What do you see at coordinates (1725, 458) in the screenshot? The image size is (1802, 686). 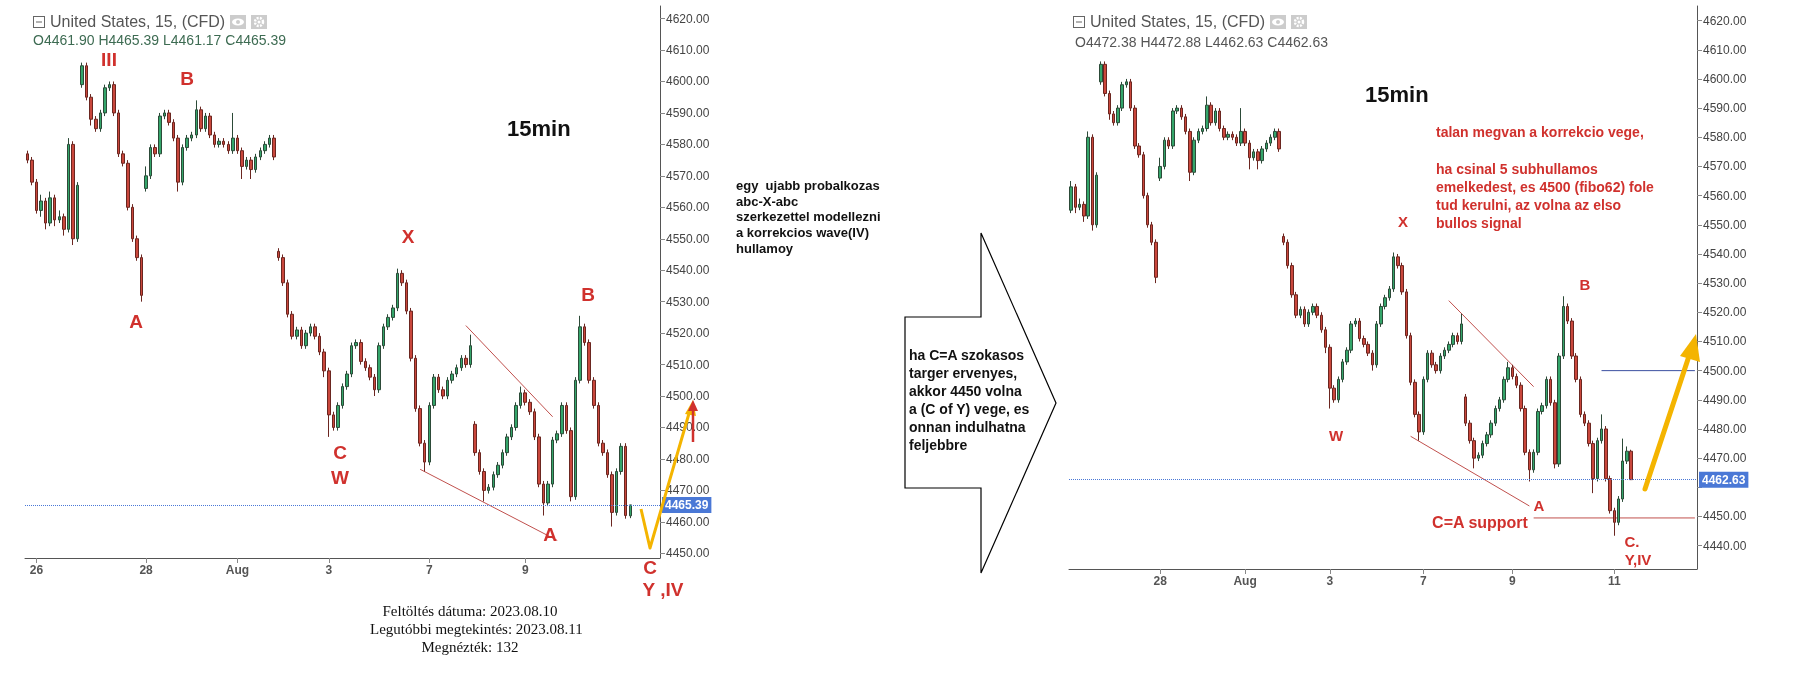 I see `y-tick-label: 4470.00` at bounding box center [1725, 458].